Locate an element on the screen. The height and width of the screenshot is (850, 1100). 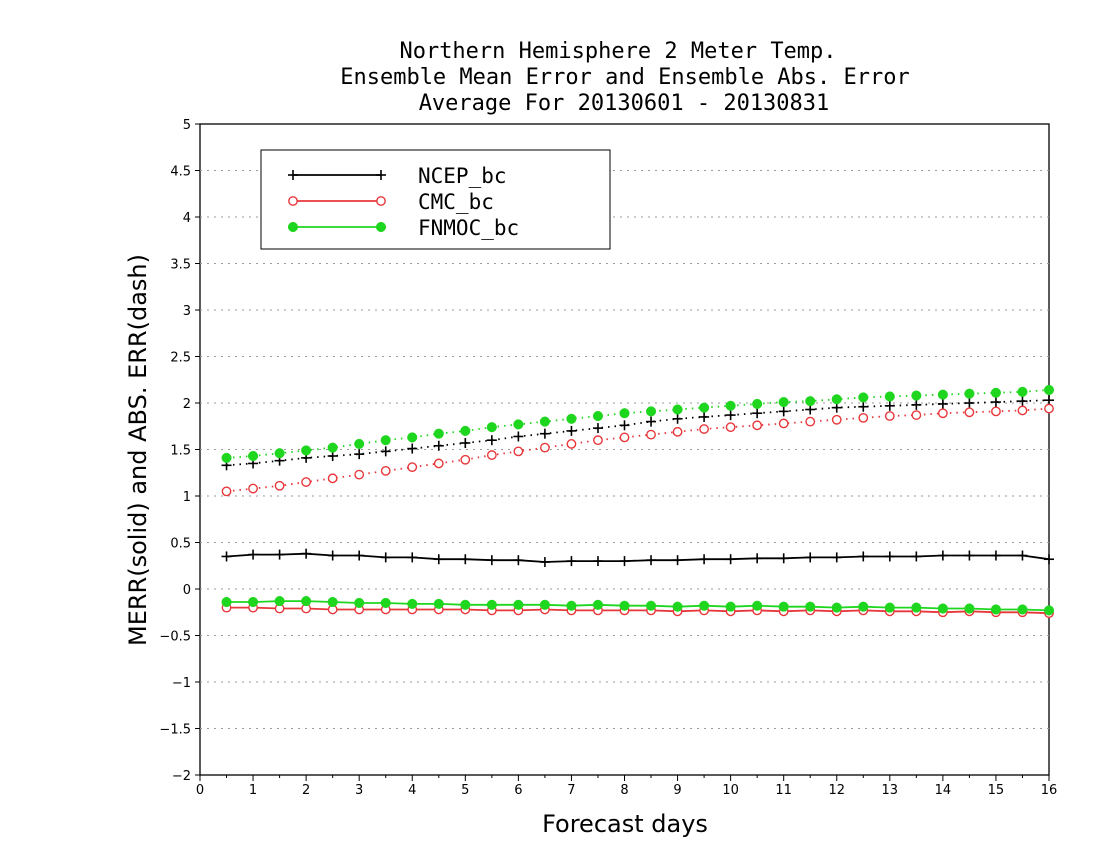
y-tick-label: 2.5 is located at coordinates (180, 358).